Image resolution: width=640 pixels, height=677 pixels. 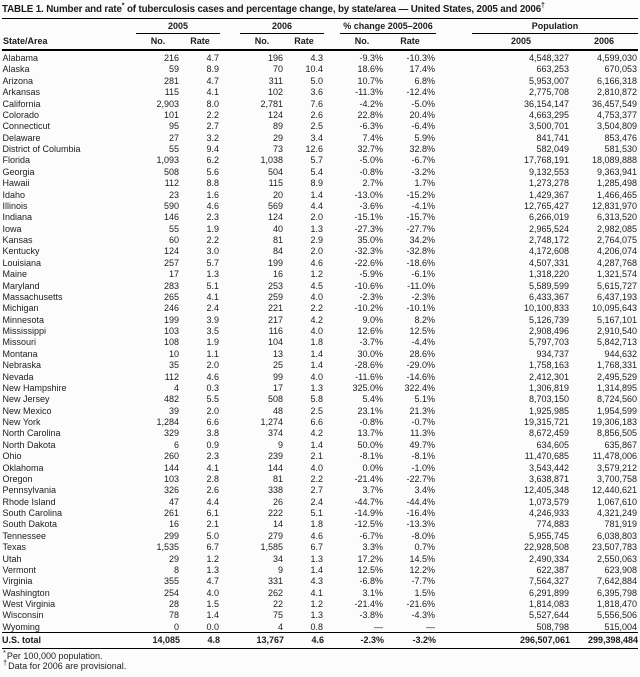 What do you see at coordinates (173, 149) in the screenshot?
I see `cases-no-2005: 55` at bounding box center [173, 149].